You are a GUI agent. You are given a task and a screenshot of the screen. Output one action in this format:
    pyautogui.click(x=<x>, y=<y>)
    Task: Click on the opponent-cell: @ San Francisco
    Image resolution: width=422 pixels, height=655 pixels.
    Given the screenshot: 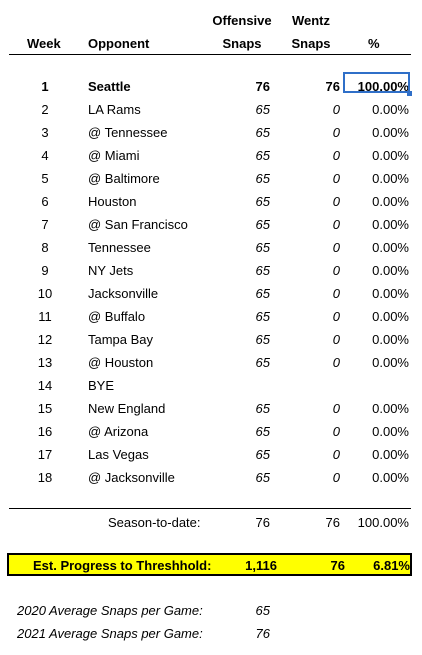 What is the action you would take?
    pyautogui.click(x=138, y=224)
    